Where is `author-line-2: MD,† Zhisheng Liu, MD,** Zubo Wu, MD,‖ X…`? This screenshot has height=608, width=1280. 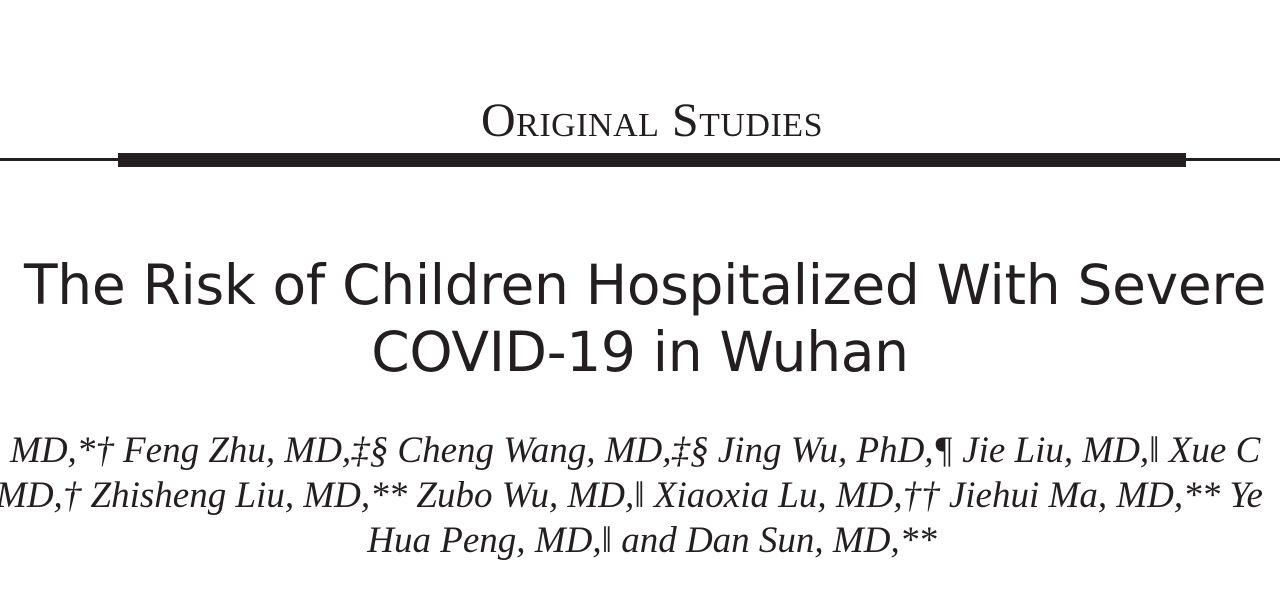
author-line-2: MD,† Zhisheng Liu, MD,** Zubo Wu, MD,‖ X… is located at coordinates (631, 495).